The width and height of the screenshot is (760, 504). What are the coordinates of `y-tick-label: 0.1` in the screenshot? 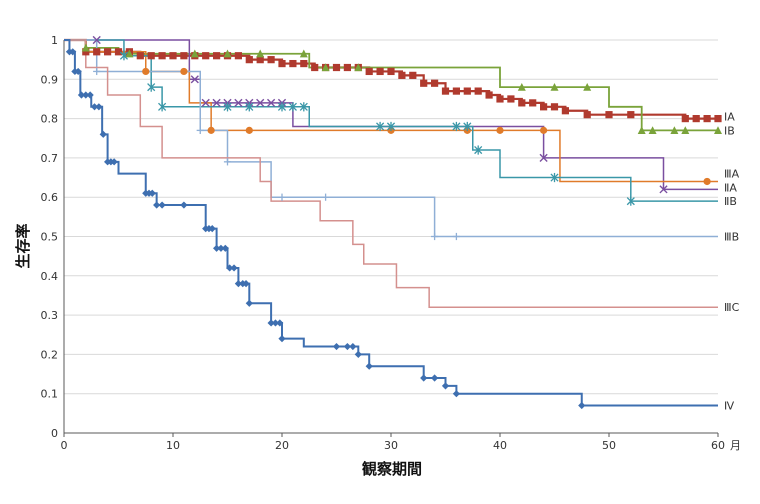 It's located at (50, 394).